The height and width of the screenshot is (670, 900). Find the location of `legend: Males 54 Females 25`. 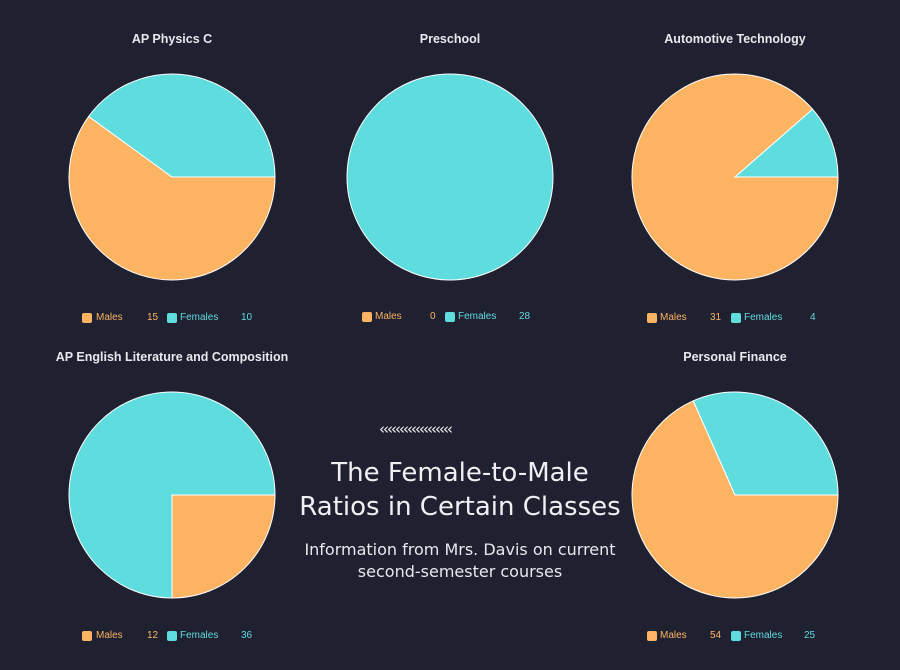

legend: Males 54 Females 25 is located at coordinates (735, 636).